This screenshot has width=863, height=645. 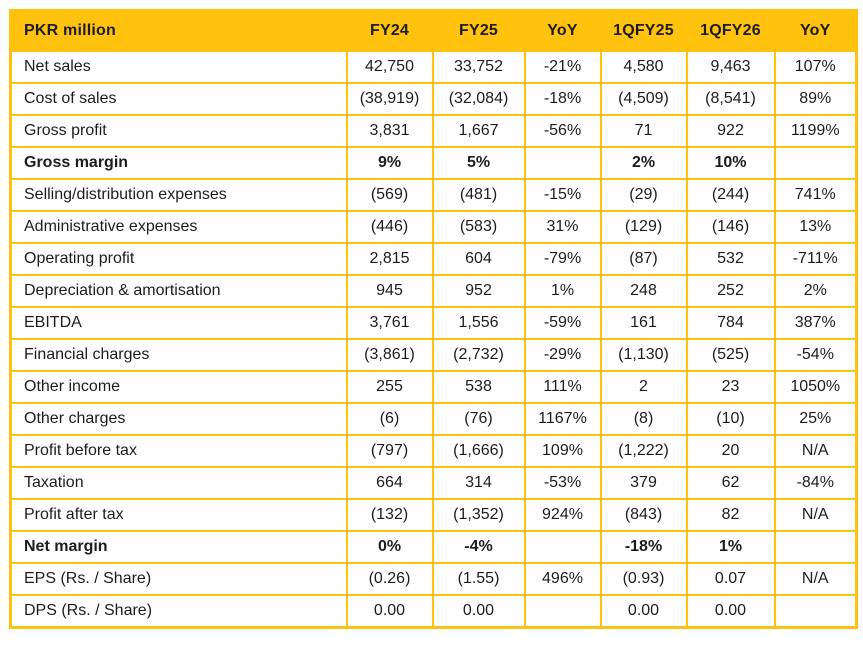 I want to click on column-header-1qfy26-4: 1QFY26, so click(x=730, y=30).